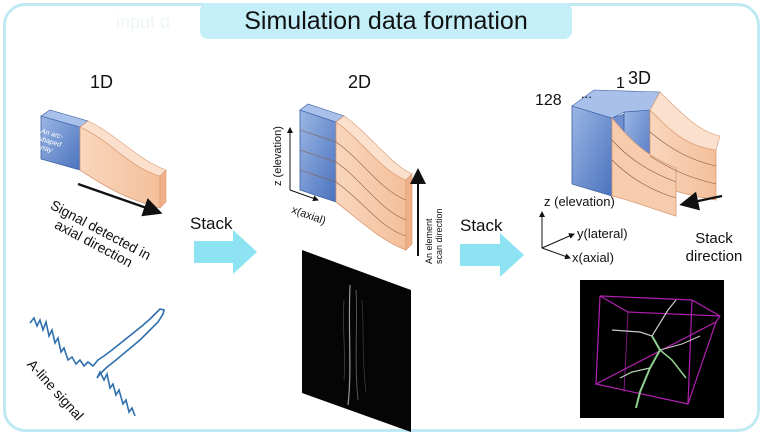  I want to click on diagram-title: Simulation data formation, so click(386, 21).